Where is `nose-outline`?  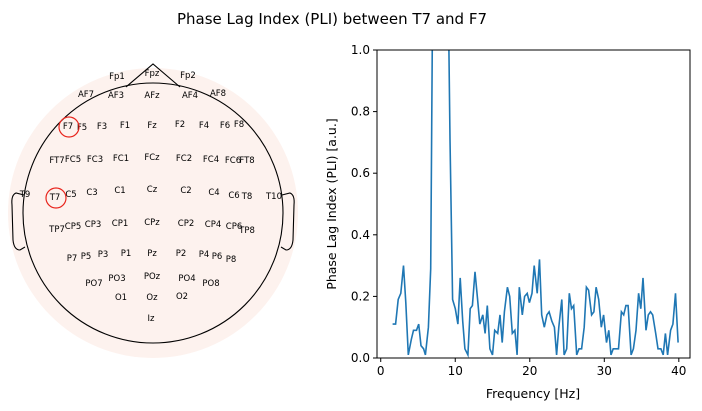 nose-outline is located at coordinates (153, 75).